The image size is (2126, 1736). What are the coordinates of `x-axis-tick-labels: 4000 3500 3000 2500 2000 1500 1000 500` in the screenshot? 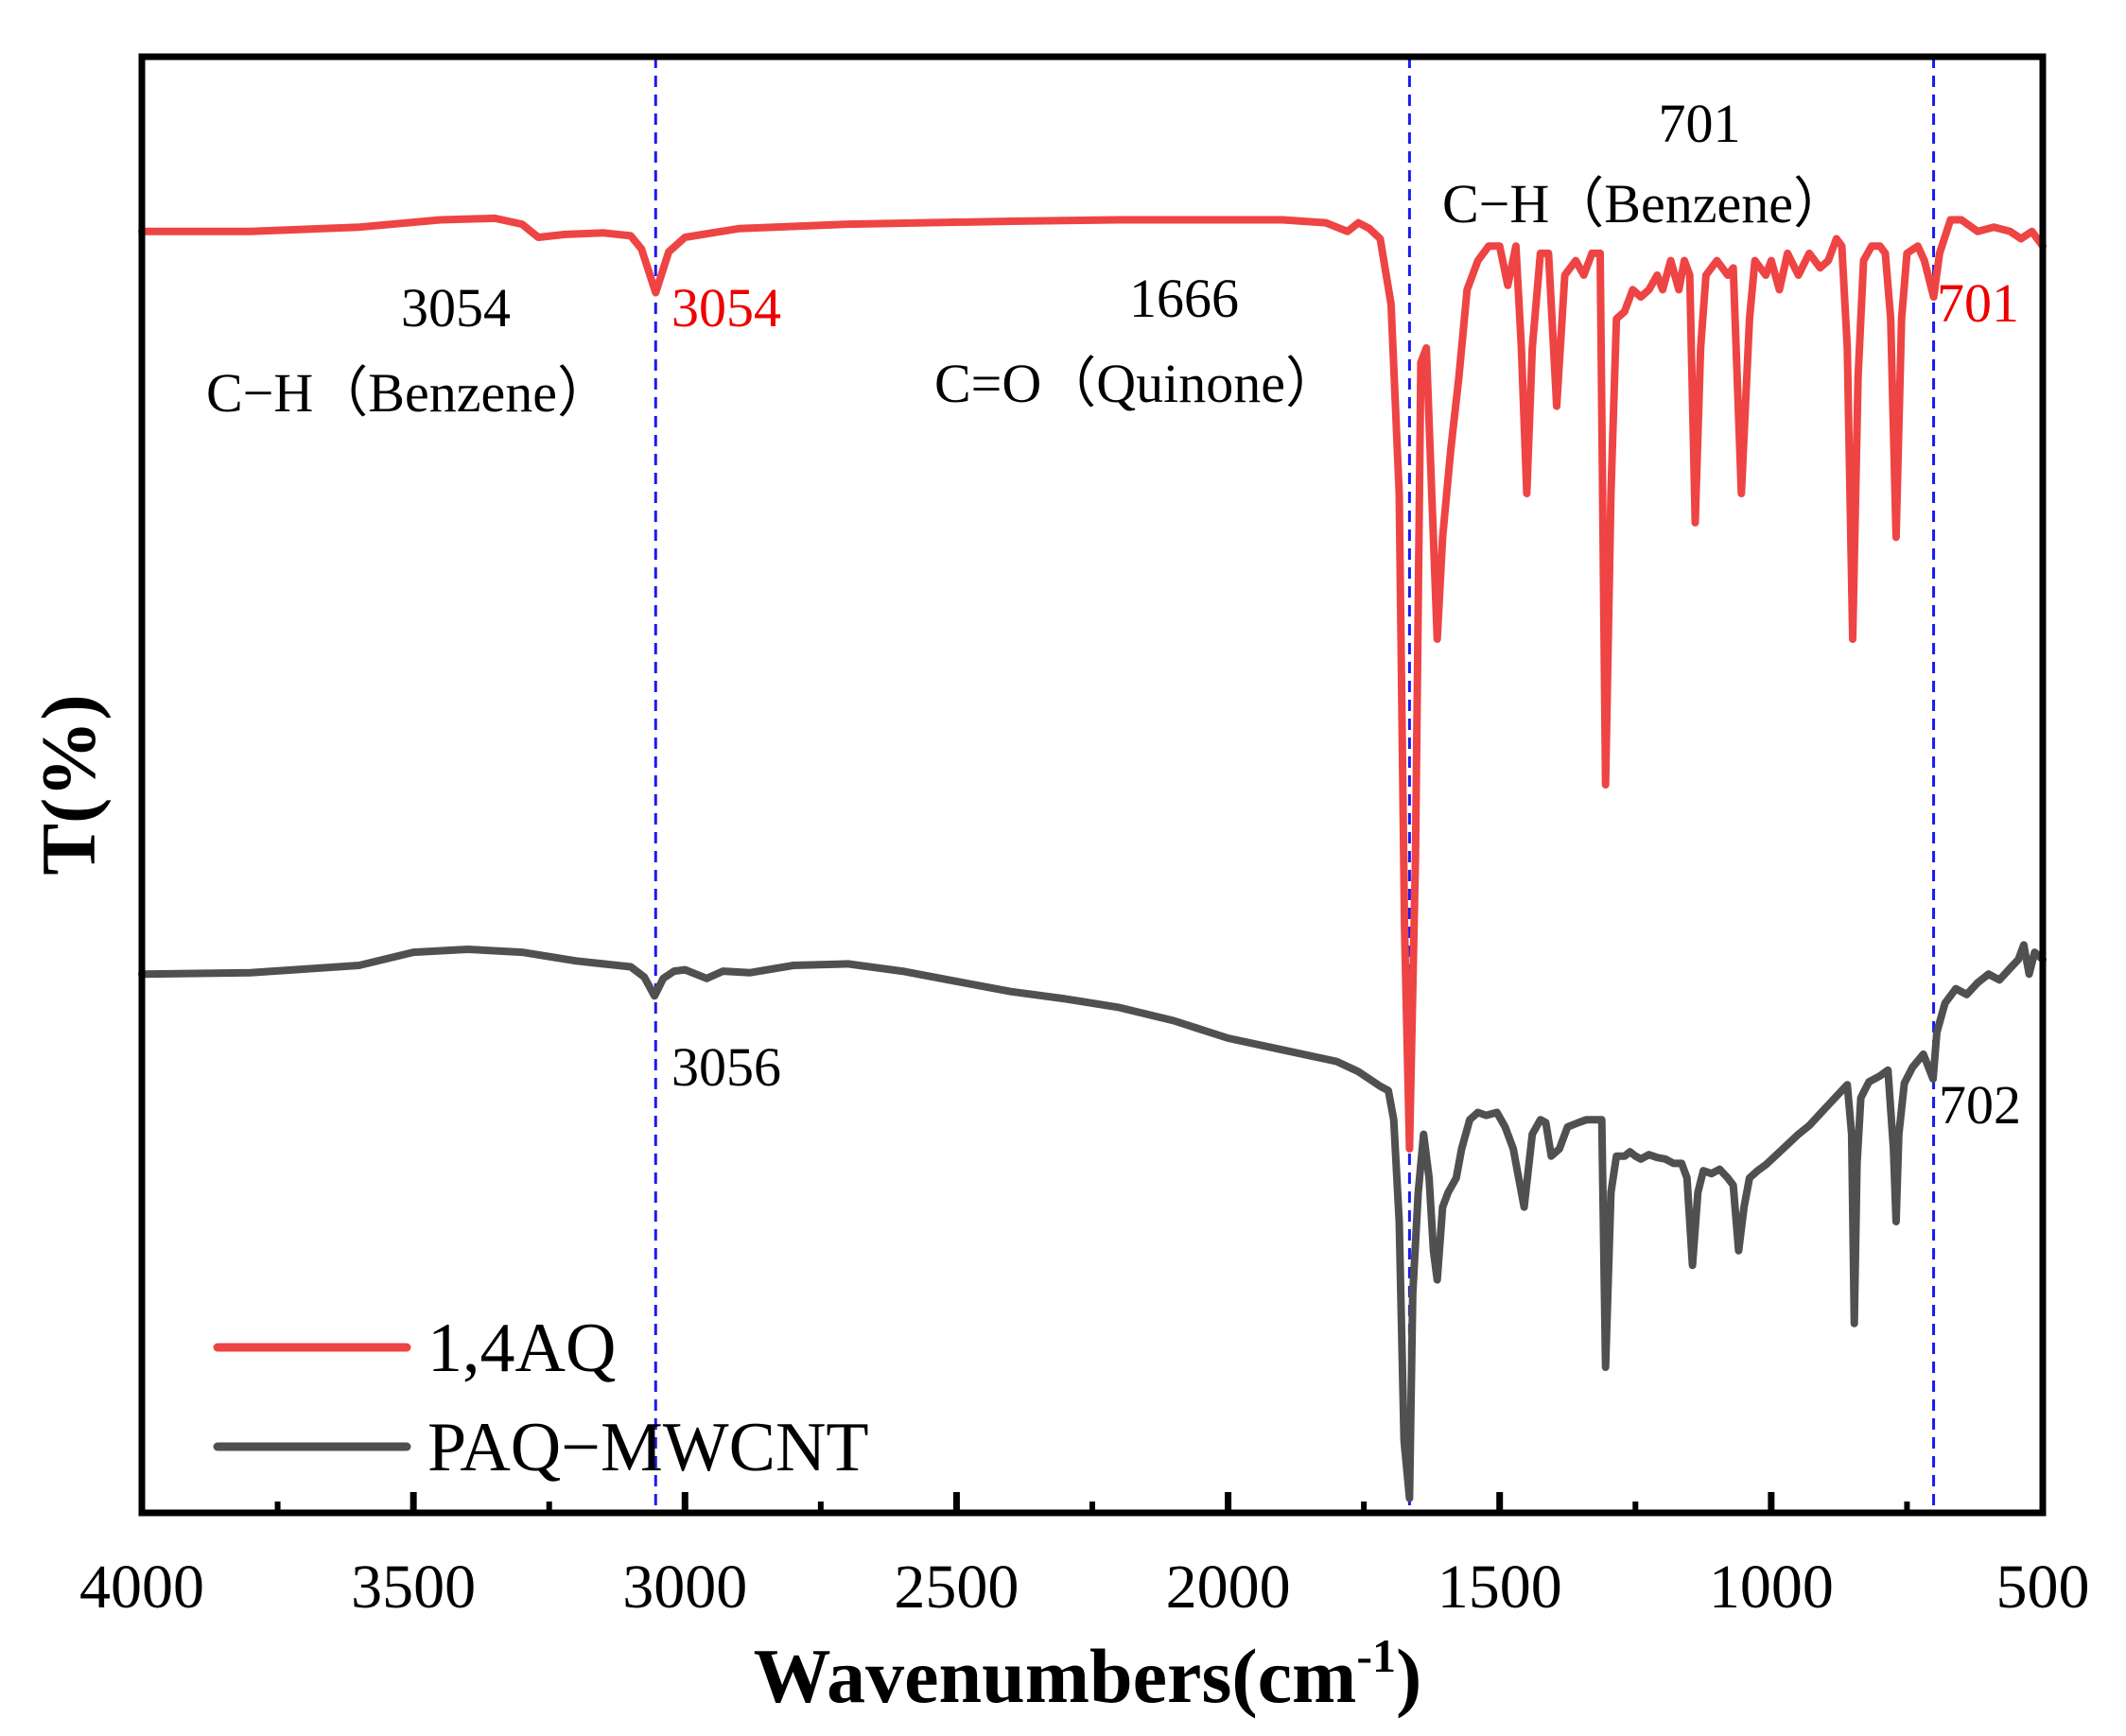 It's located at (1084, 1587).